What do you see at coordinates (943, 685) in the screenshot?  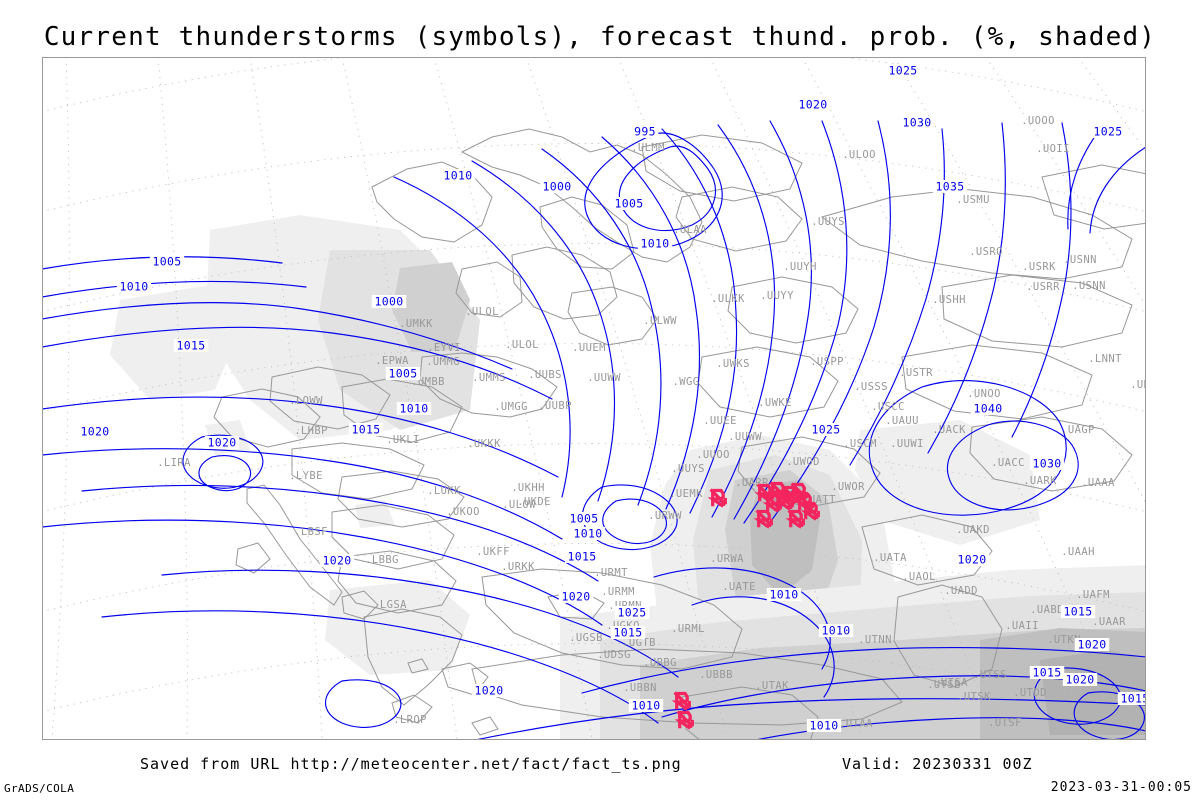 I see `station-label: .UTSB` at bounding box center [943, 685].